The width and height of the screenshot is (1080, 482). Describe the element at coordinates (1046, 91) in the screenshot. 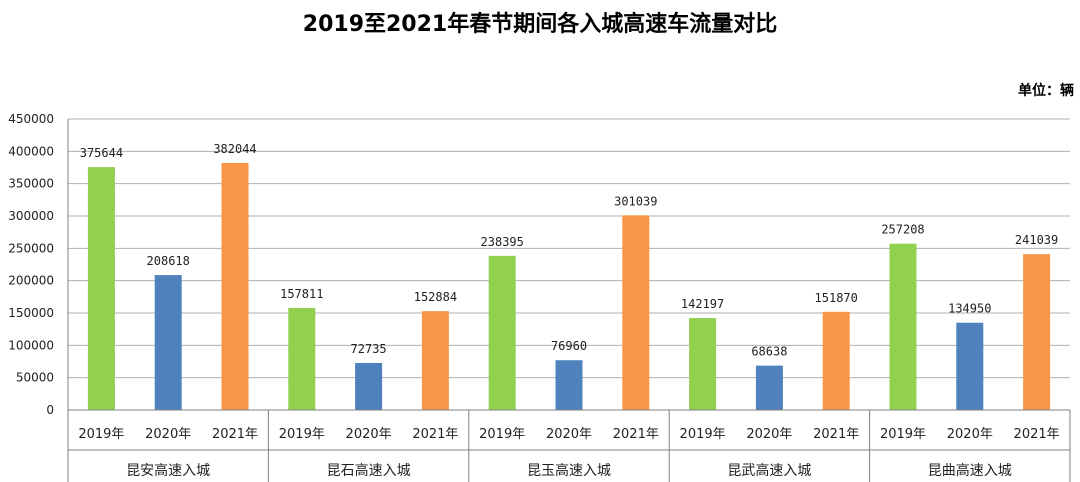

I see `unit-label: 单位：辆` at that location.